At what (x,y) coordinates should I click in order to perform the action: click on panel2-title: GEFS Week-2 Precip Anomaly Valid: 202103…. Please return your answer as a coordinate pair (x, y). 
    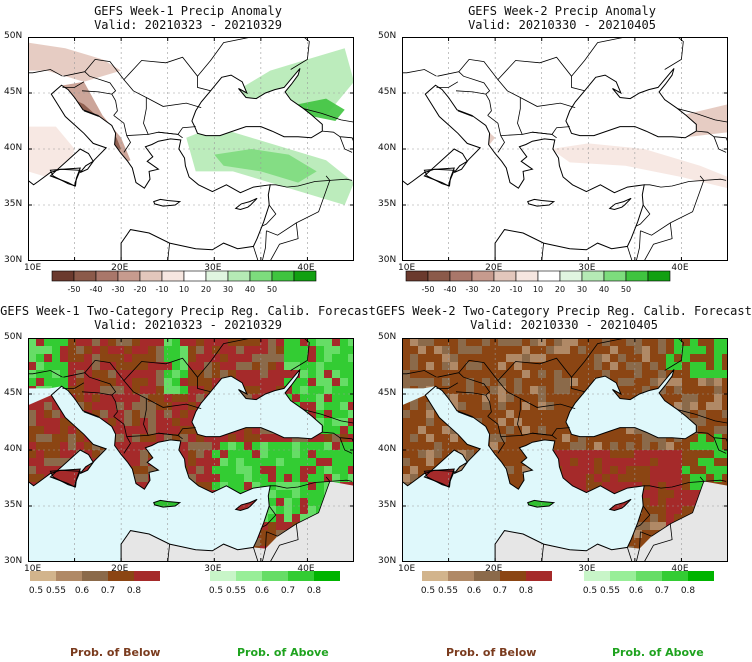
    Looking at the image, I should click on (562, 18).